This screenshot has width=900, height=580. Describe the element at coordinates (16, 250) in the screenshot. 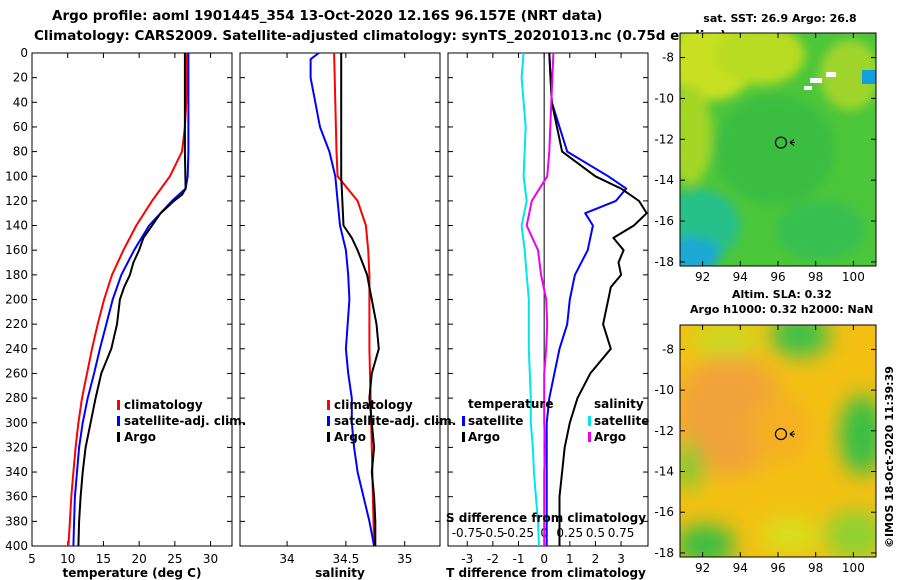

I see `y-tick-label: 160` at that location.